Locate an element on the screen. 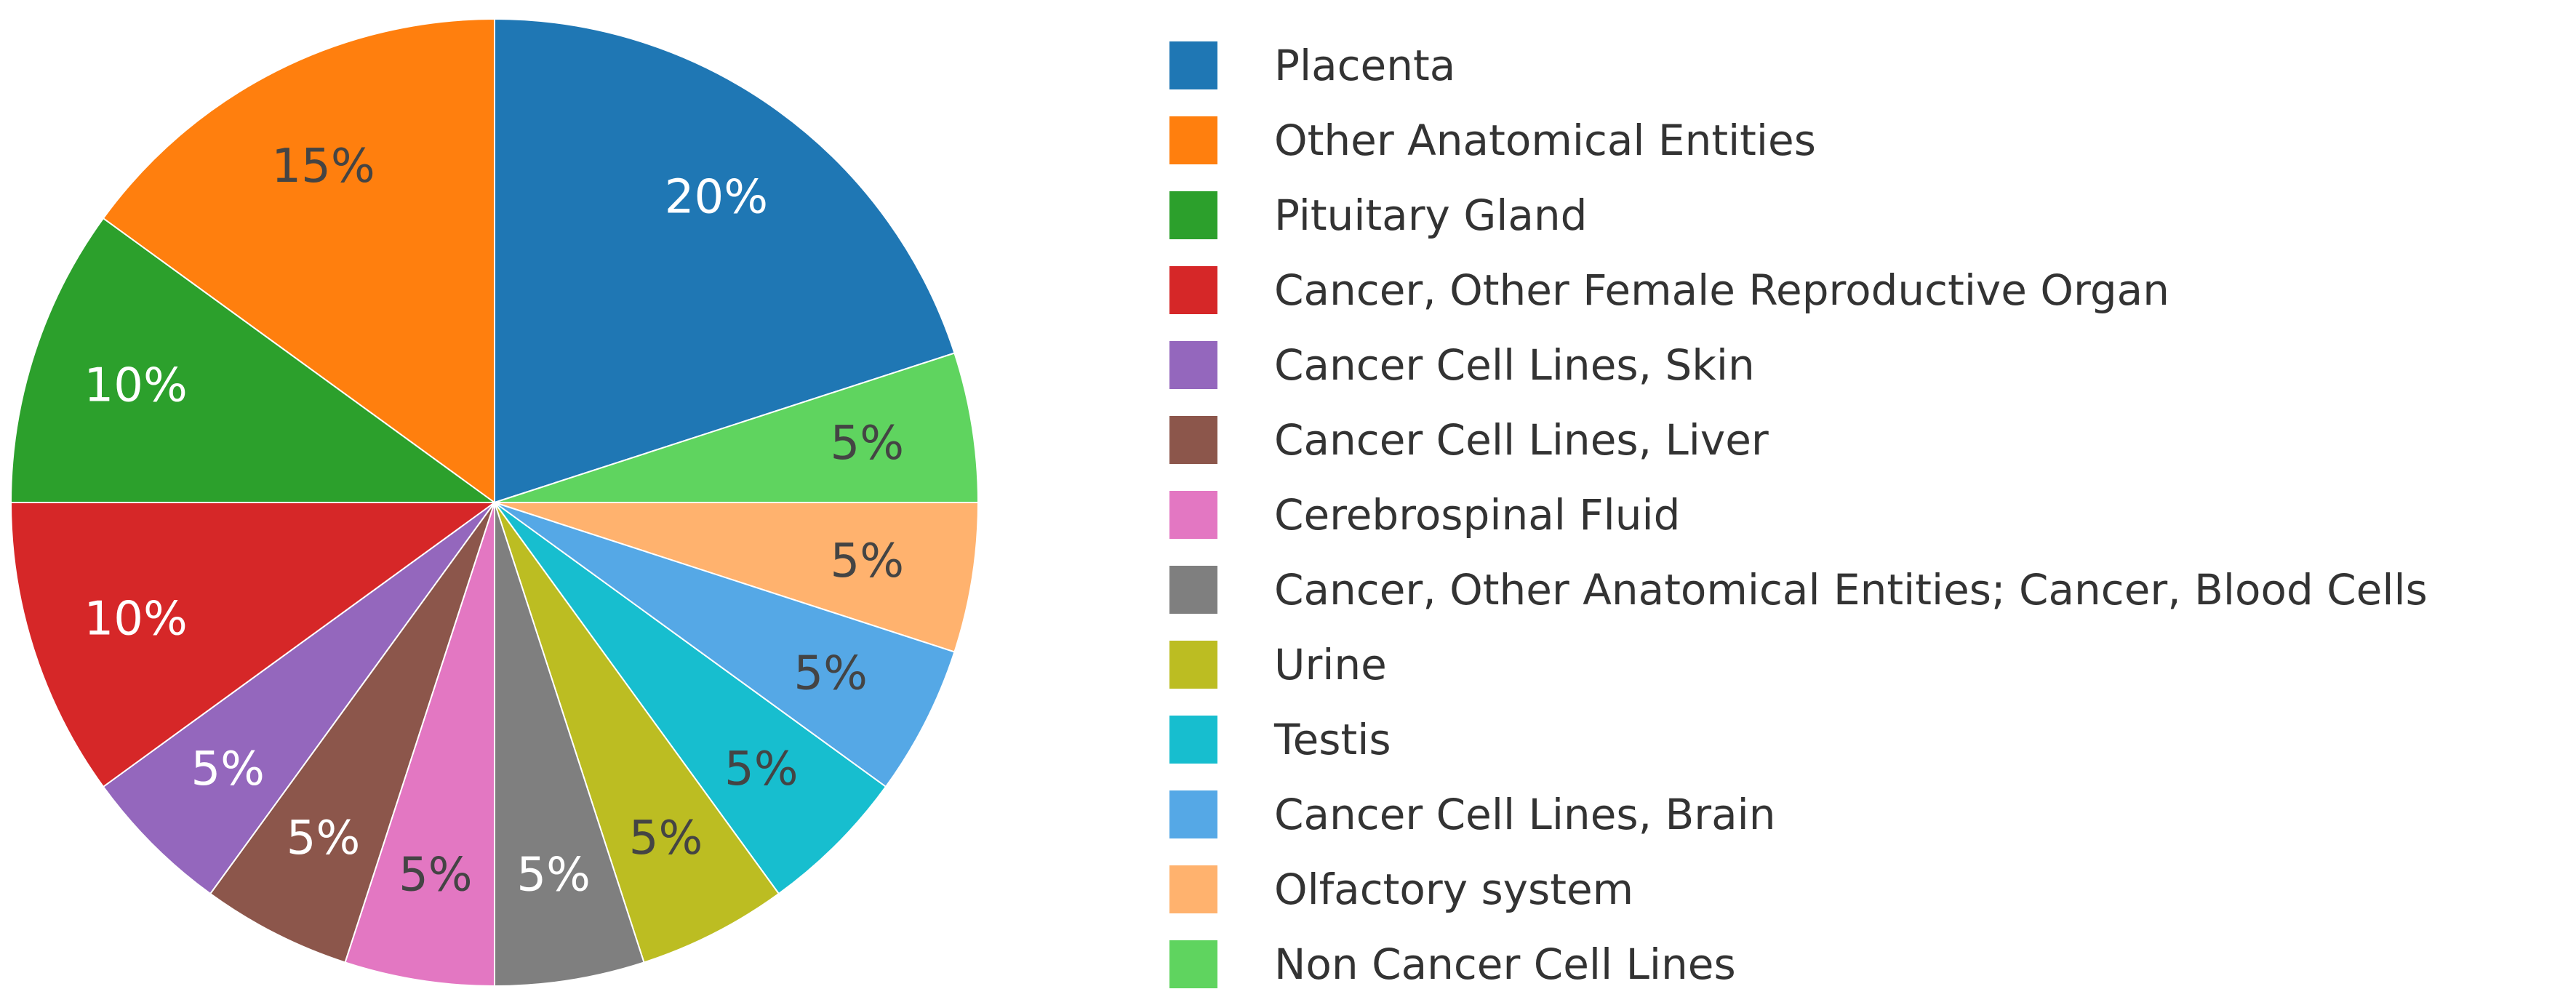 The height and width of the screenshot is (1005, 2576). legend-label: Olfactory system is located at coordinates (1453, 889).